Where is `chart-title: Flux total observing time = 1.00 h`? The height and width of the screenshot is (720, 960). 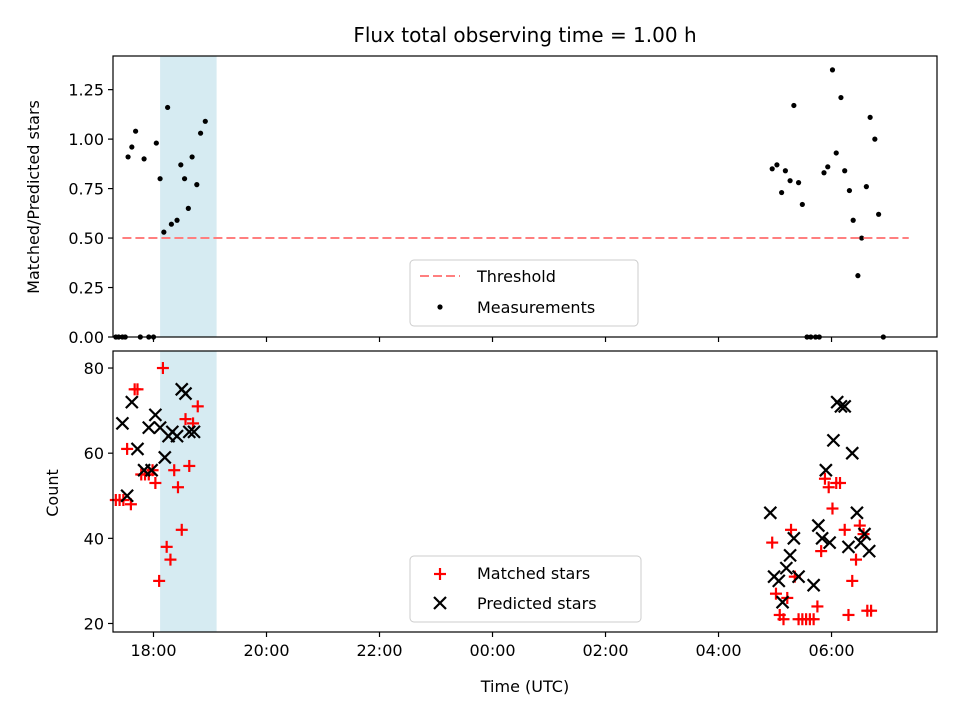 chart-title: Flux total observing time = 1.00 h is located at coordinates (524, 35).